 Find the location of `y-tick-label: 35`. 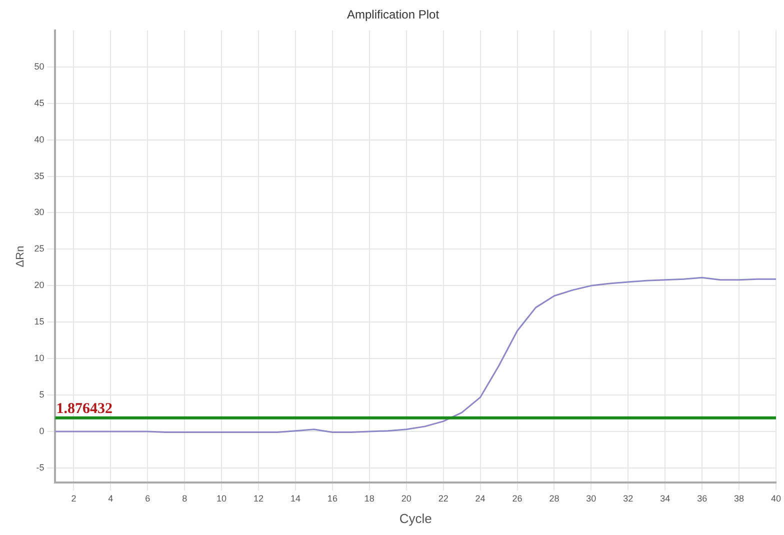

y-tick-label: 35 is located at coordinates (39, 175).